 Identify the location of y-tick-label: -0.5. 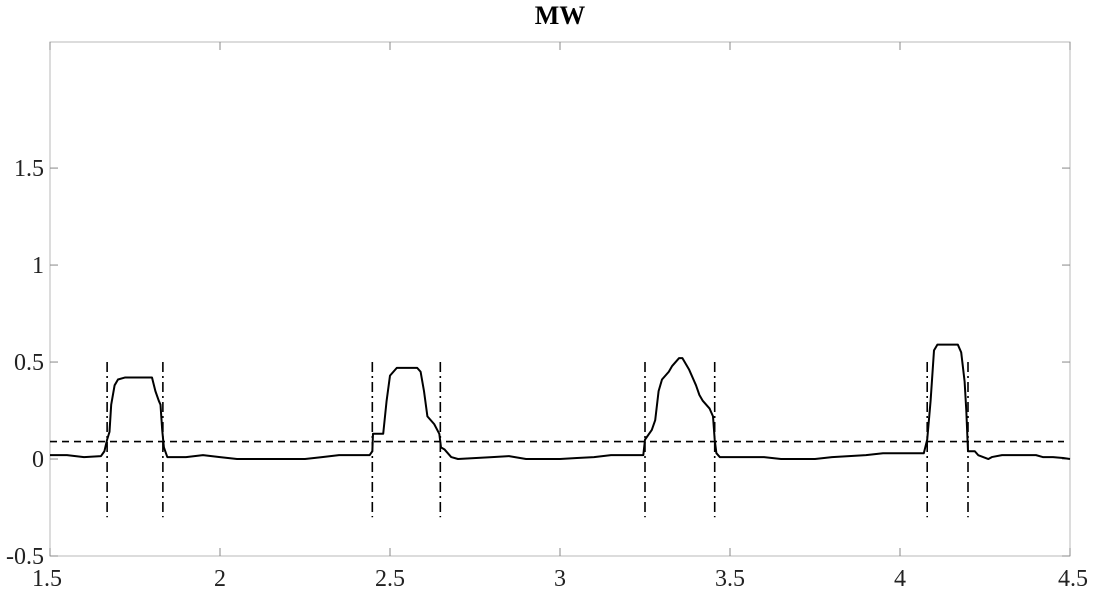
(25, 557).